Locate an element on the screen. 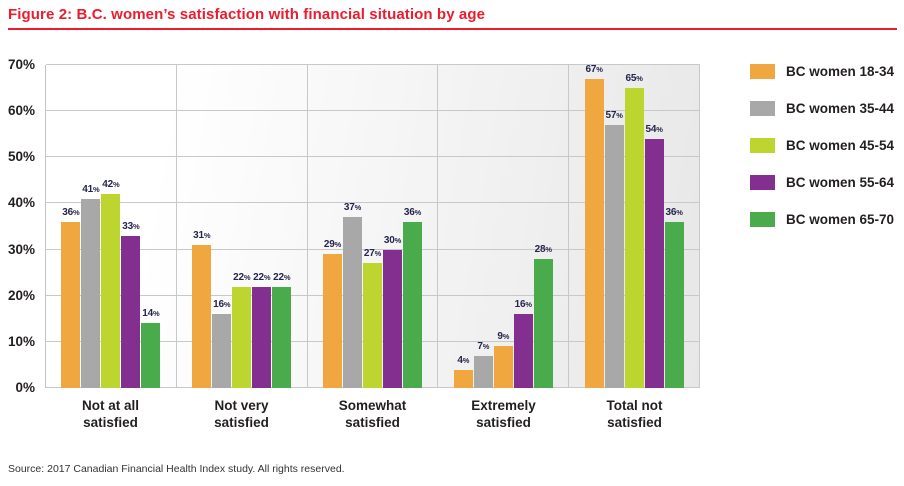 This screenshot has width=904, height=486. bar-bc-women-35-44: 57% is located at coordinates (614, 249).